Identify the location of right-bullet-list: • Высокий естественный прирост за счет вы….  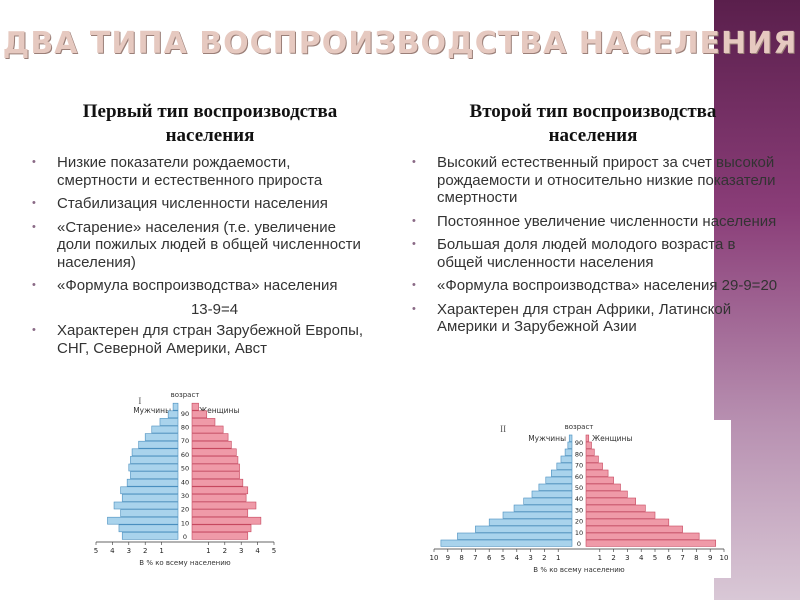
(596, 248).